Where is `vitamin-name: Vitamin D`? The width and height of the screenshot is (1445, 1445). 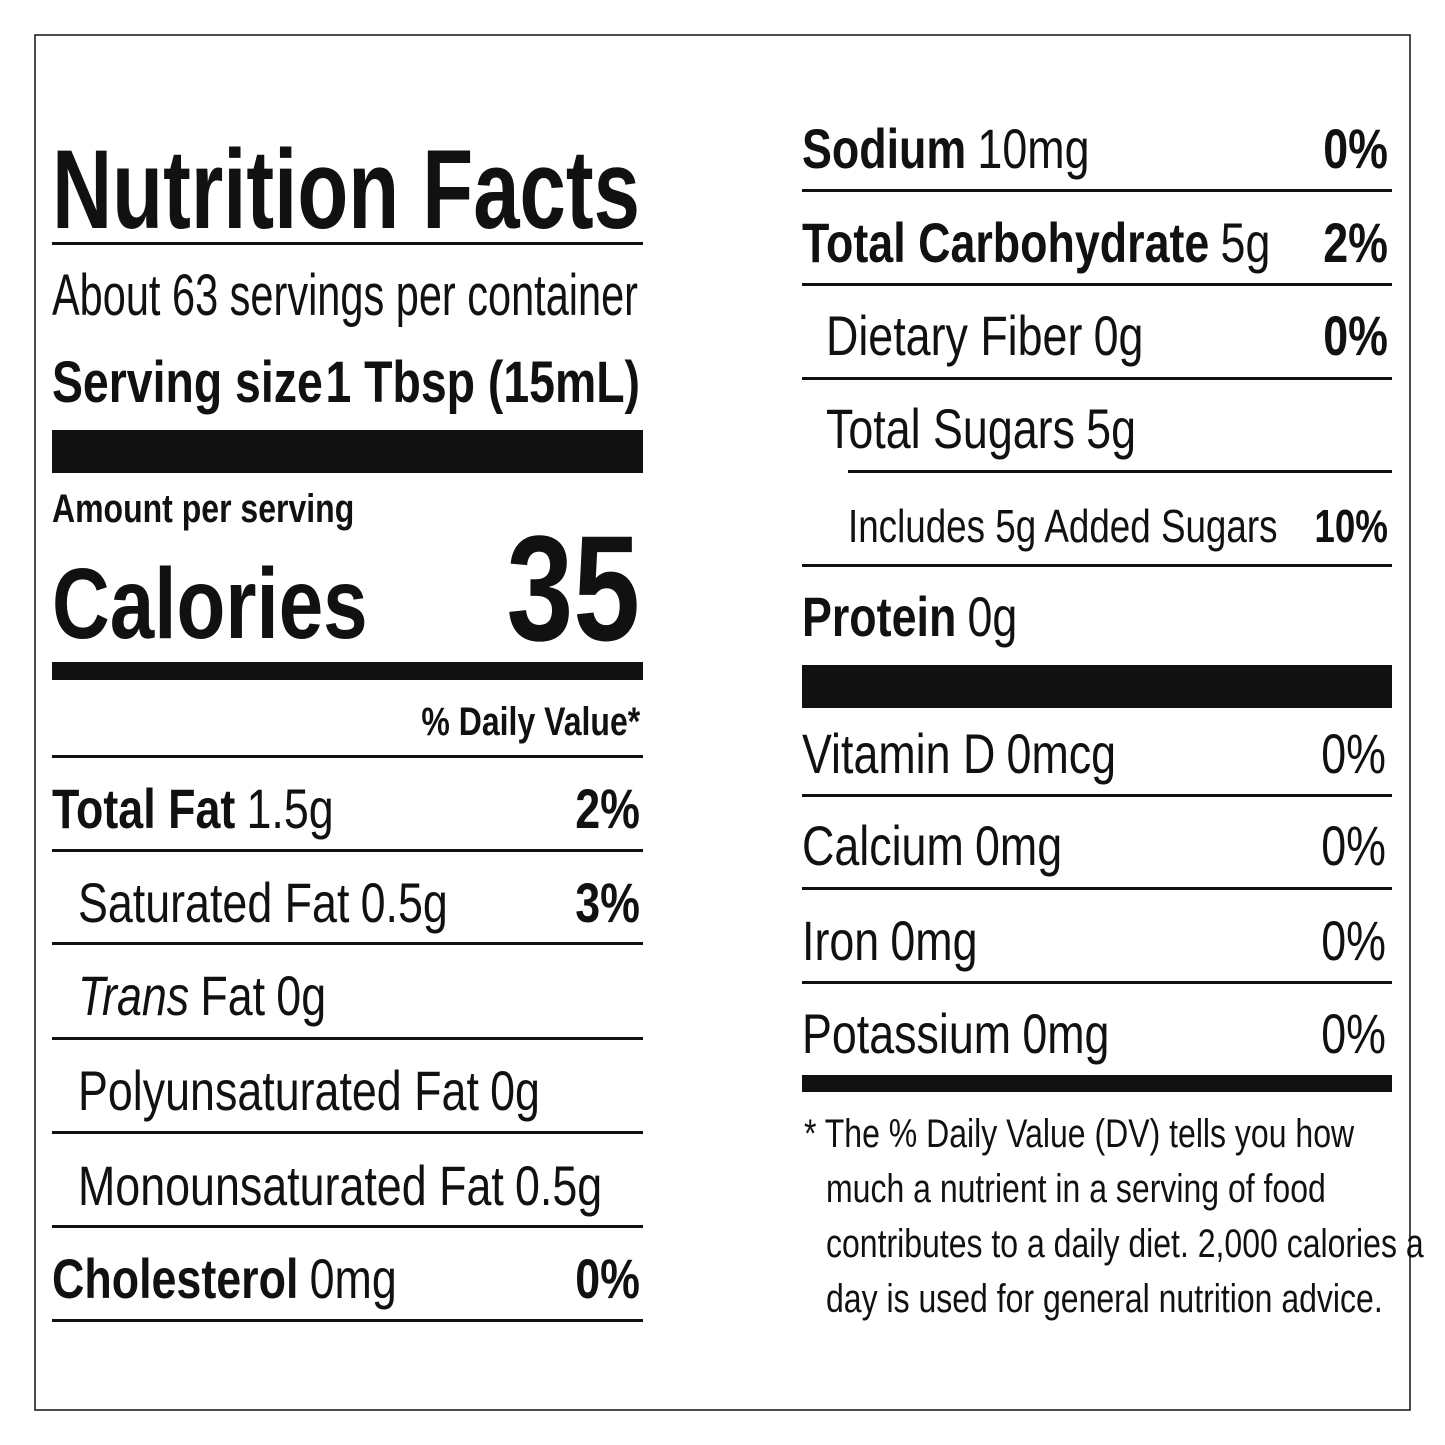
vitamin-name: Vitamin D is located at coordinates (898, 753).